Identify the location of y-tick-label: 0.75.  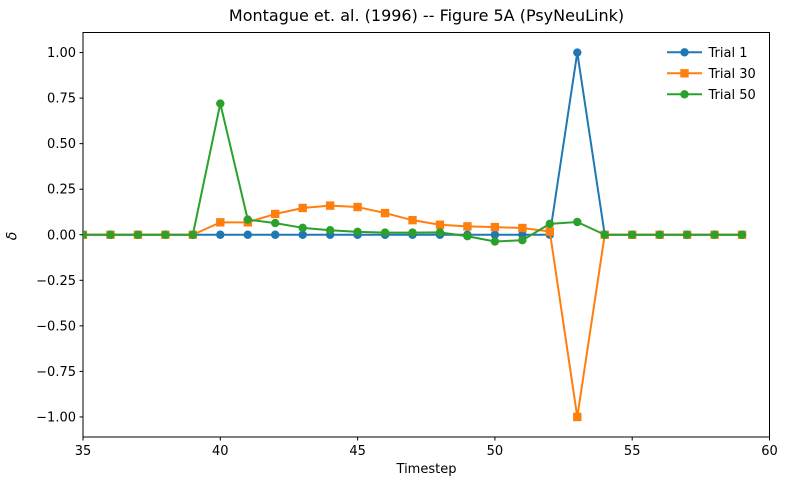
(61, 99).